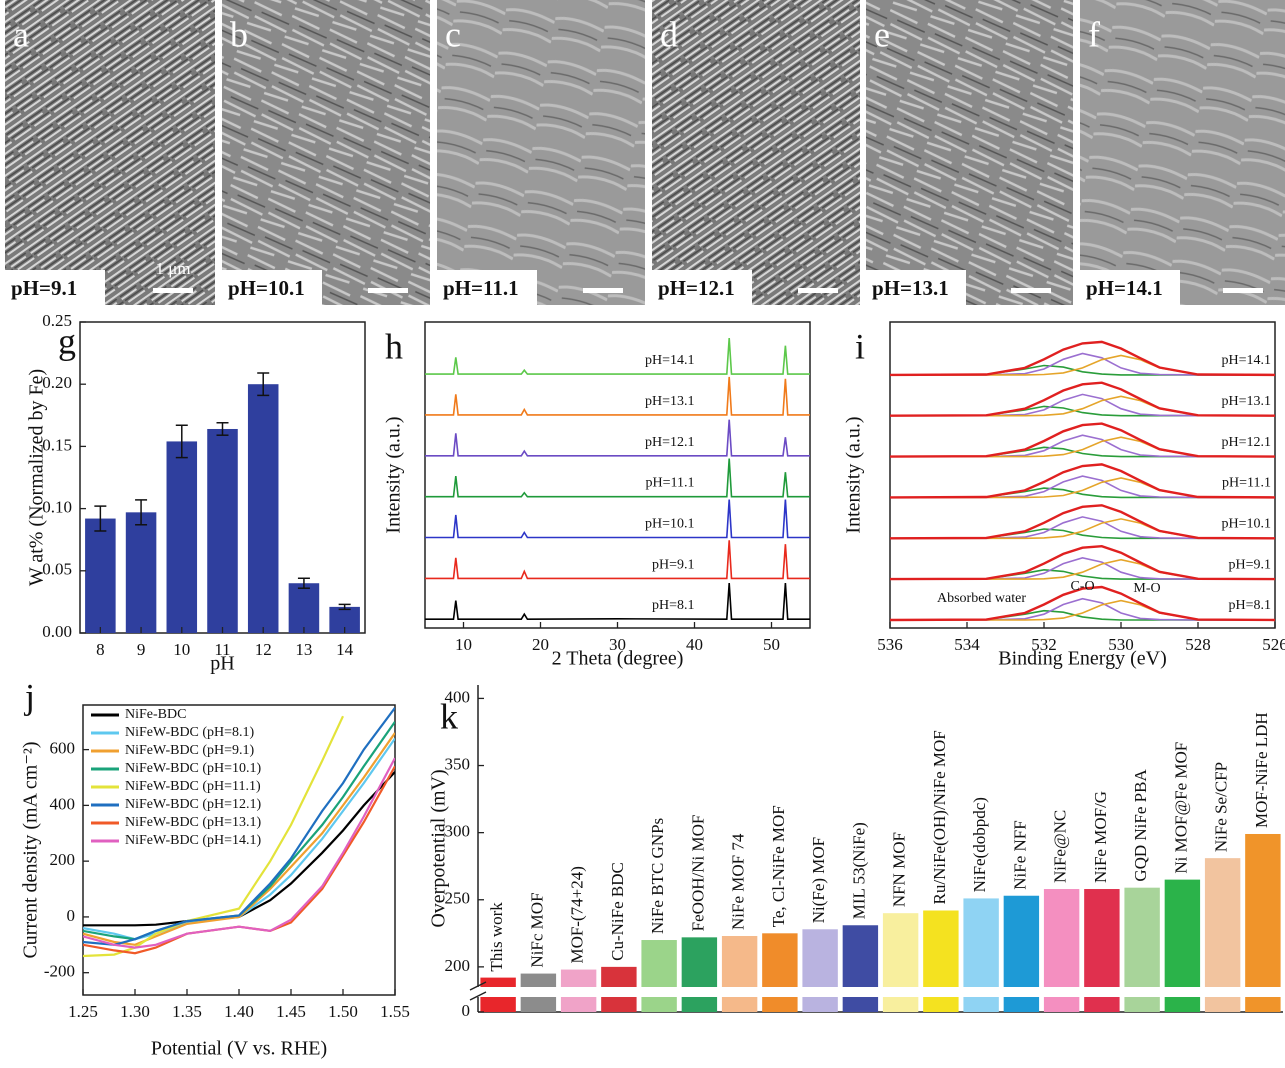 Image resolution: width=1285 pixels, height=1068 pixels. I want to click on y-tick-label: 250, so click(458, 898).